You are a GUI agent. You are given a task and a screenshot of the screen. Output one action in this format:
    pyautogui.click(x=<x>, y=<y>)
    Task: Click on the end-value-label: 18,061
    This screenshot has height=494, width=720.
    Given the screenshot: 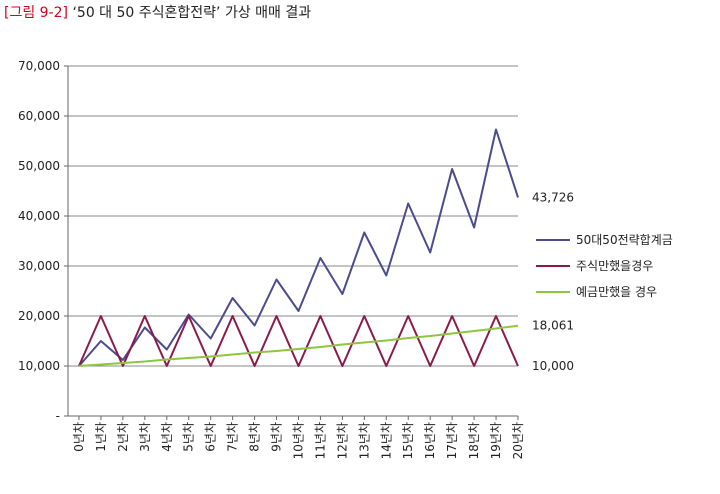 What is the action you would take?
    pyautogui.click(x=553, y=326)
    